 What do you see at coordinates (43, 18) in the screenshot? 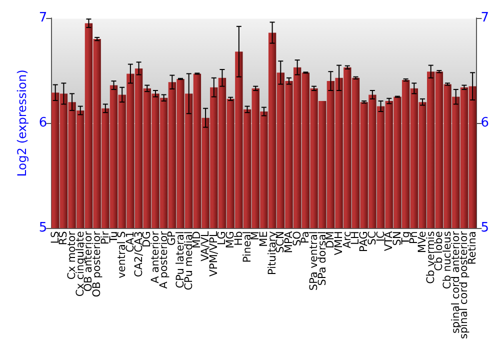
I see `y-tick-label: 7` at bounding box center [43, 18].